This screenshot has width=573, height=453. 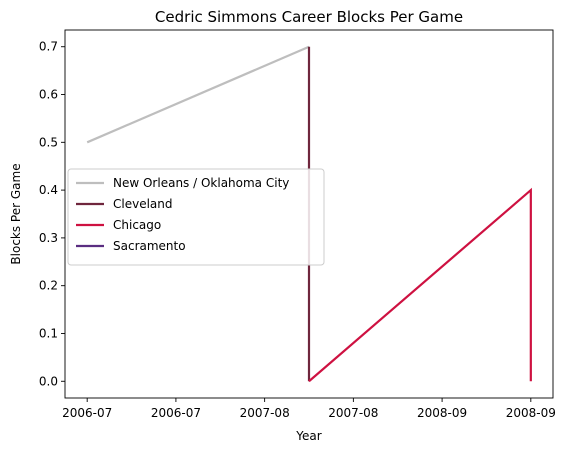 What do you see at coordinates (48, 190) in the screenshot?
I see `y-tick-label: 0.4` at bounding box center [48, 190].